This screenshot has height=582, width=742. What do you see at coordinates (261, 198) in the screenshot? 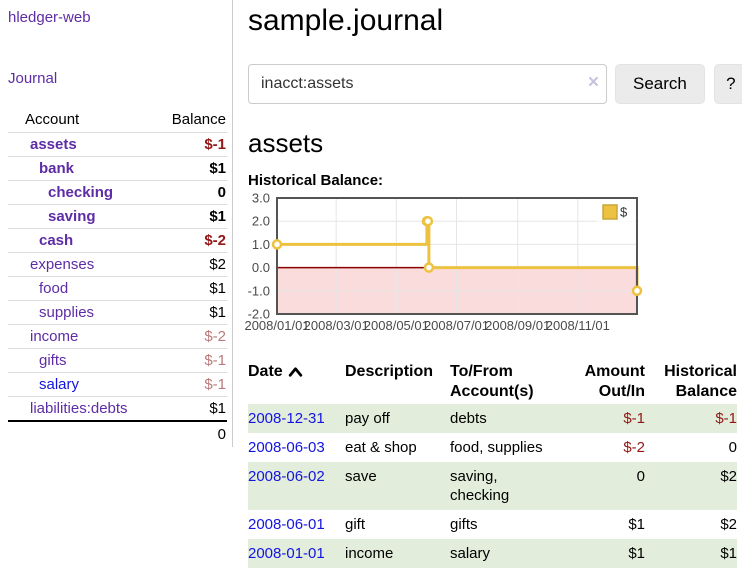
I see `svg-text: 3.0` at bounding box center [261, 198].